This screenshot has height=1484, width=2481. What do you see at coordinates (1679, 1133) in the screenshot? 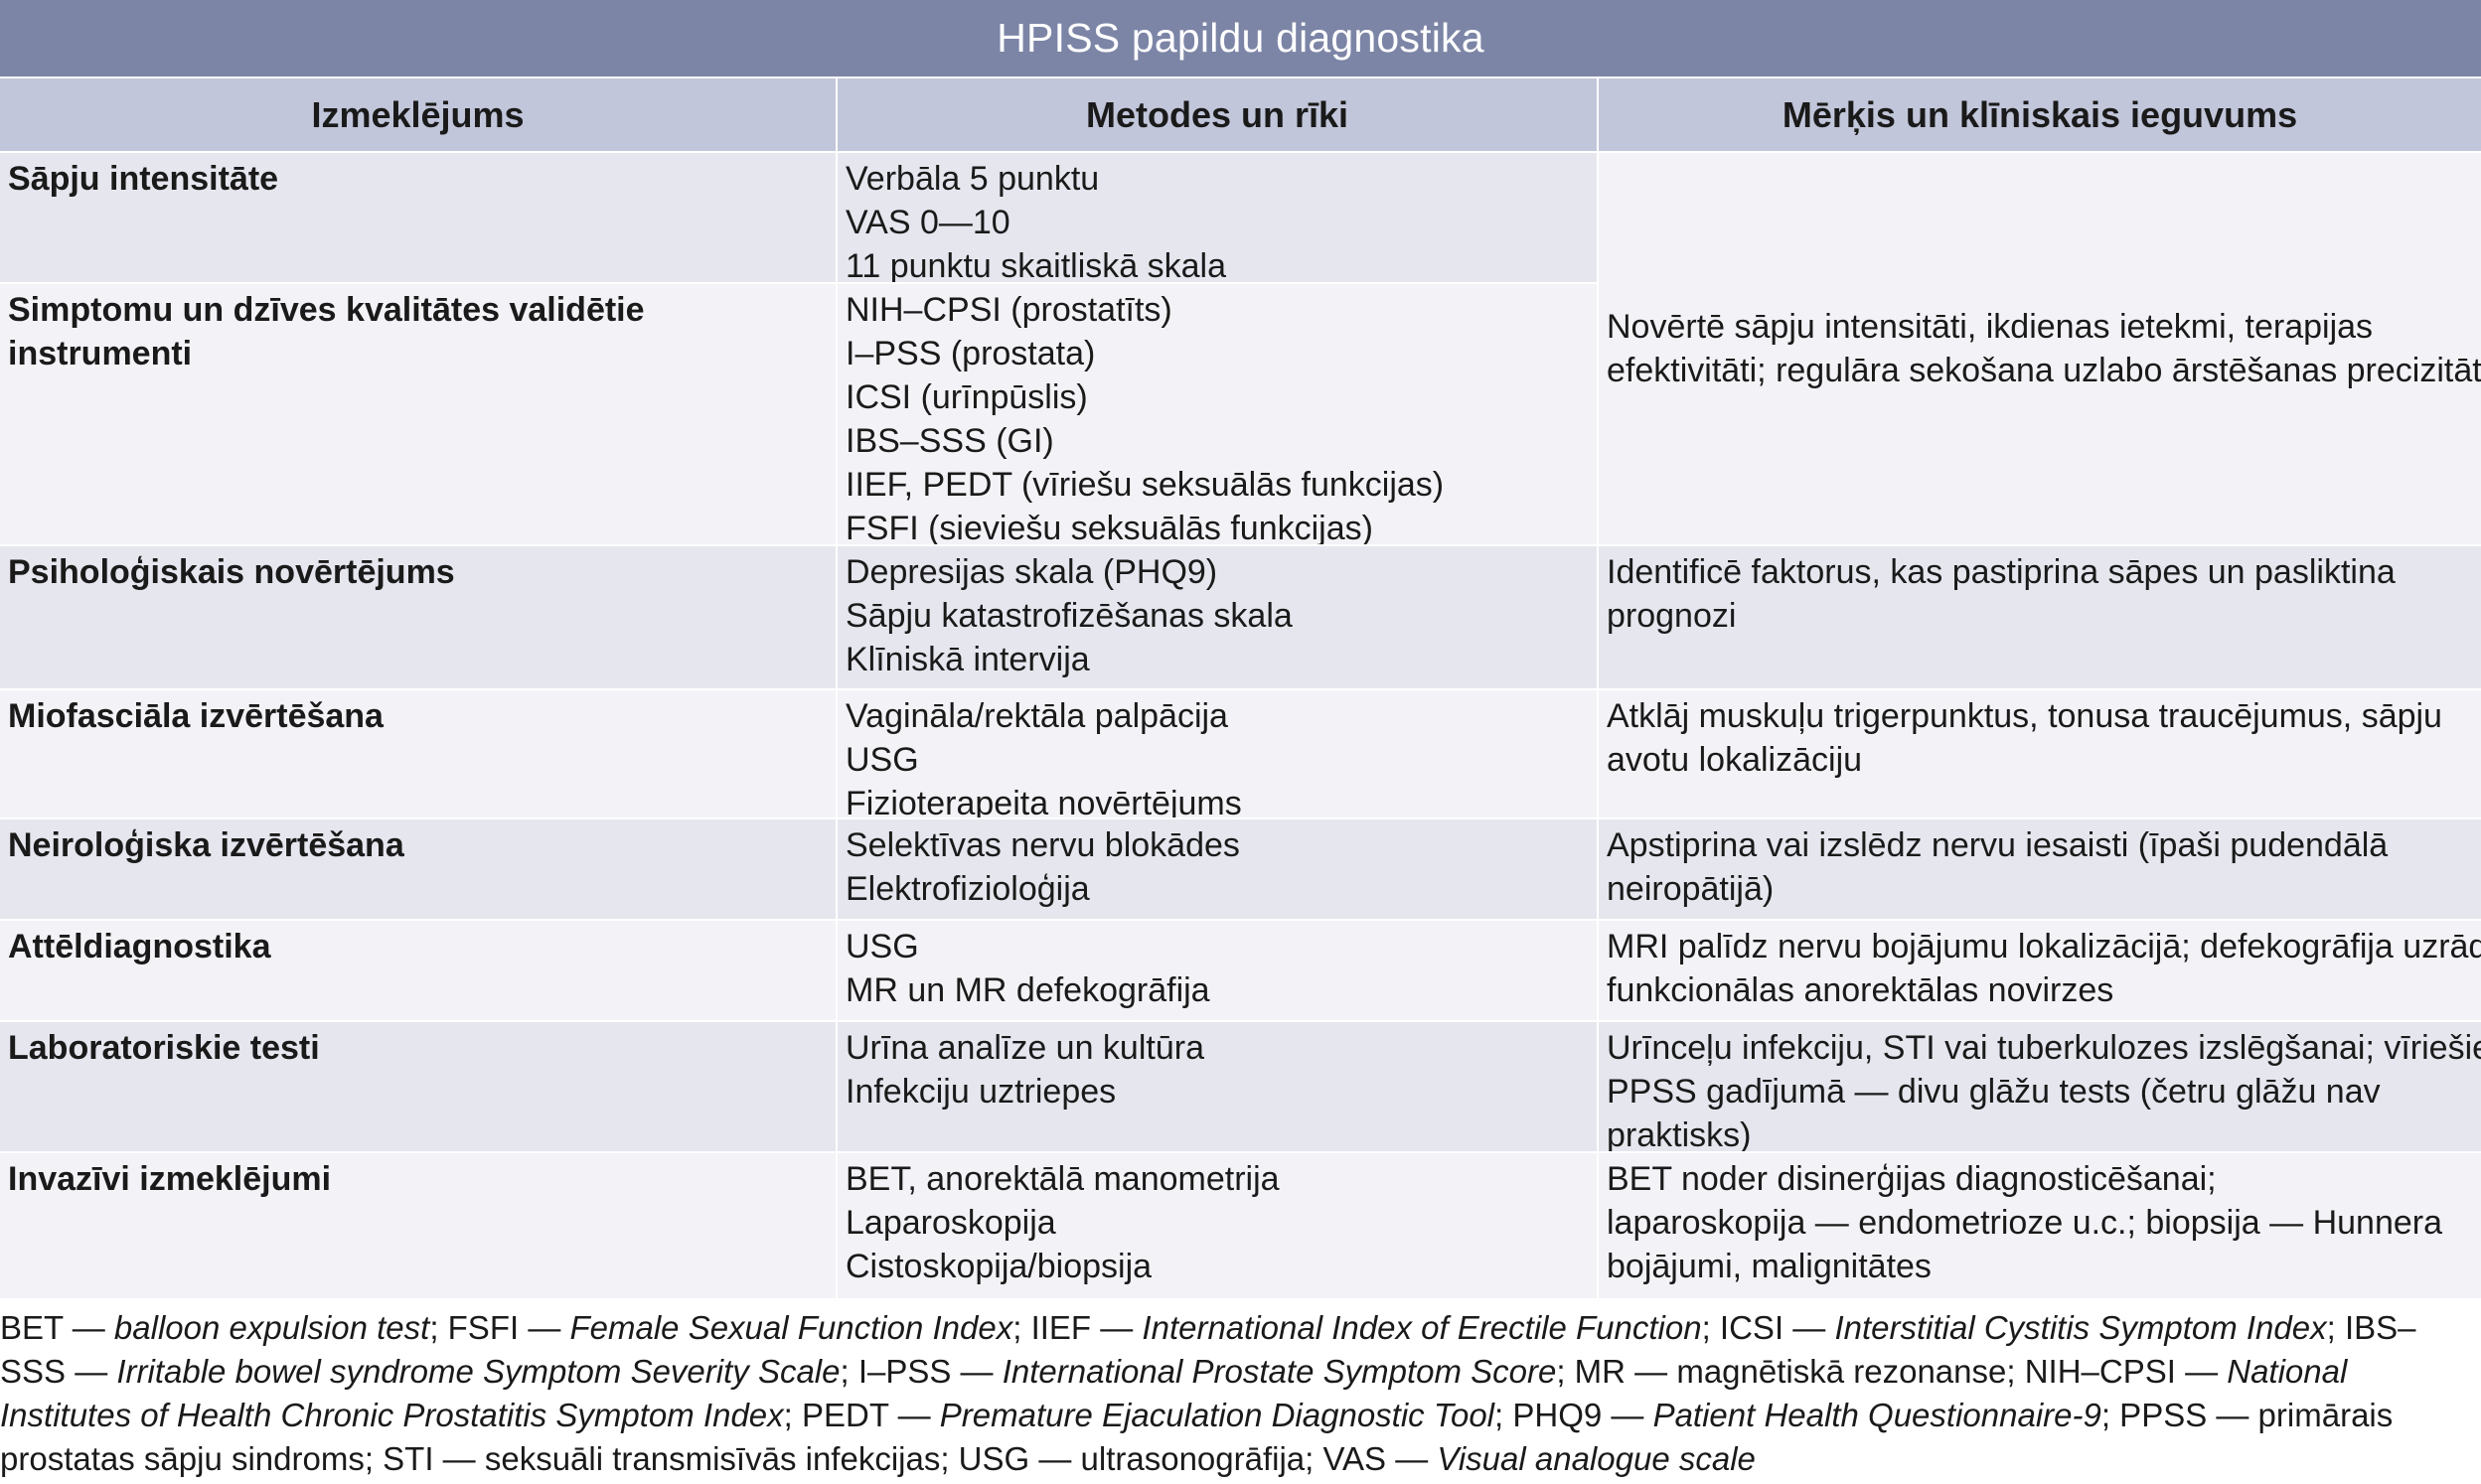
I see `goal-line: praktisks)` at bounding box center [1679, 1133].